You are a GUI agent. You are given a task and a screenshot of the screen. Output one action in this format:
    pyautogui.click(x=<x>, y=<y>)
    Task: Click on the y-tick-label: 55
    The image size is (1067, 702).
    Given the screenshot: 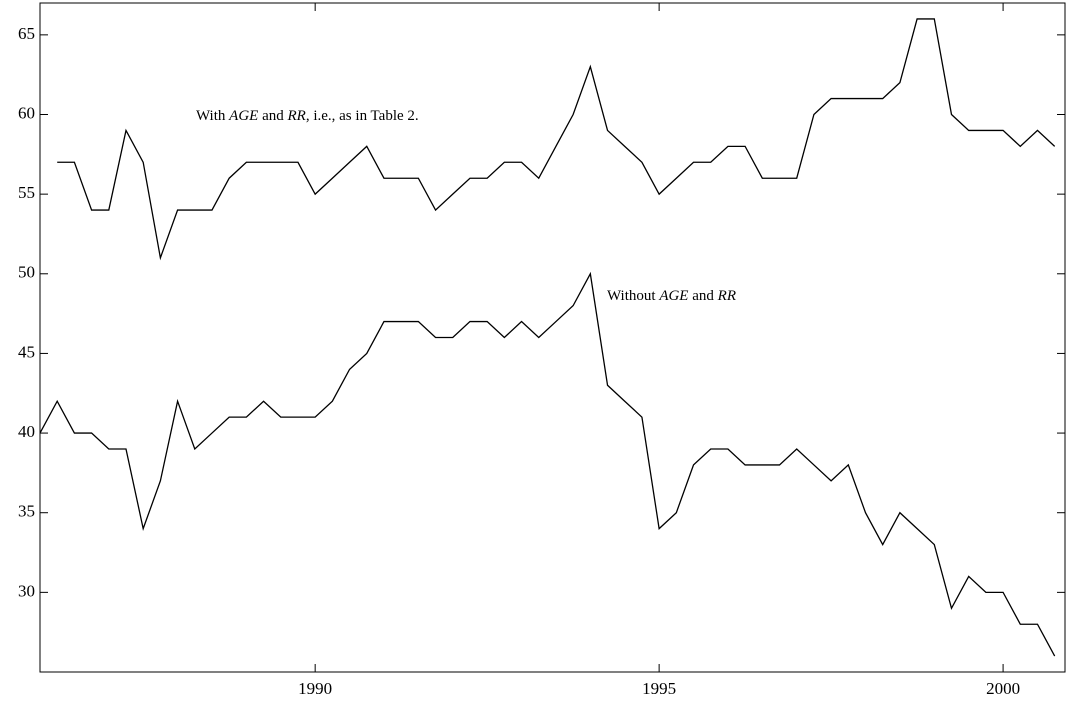 What is the action you would take?
    pyautogui.click(x=26, y=192)
    